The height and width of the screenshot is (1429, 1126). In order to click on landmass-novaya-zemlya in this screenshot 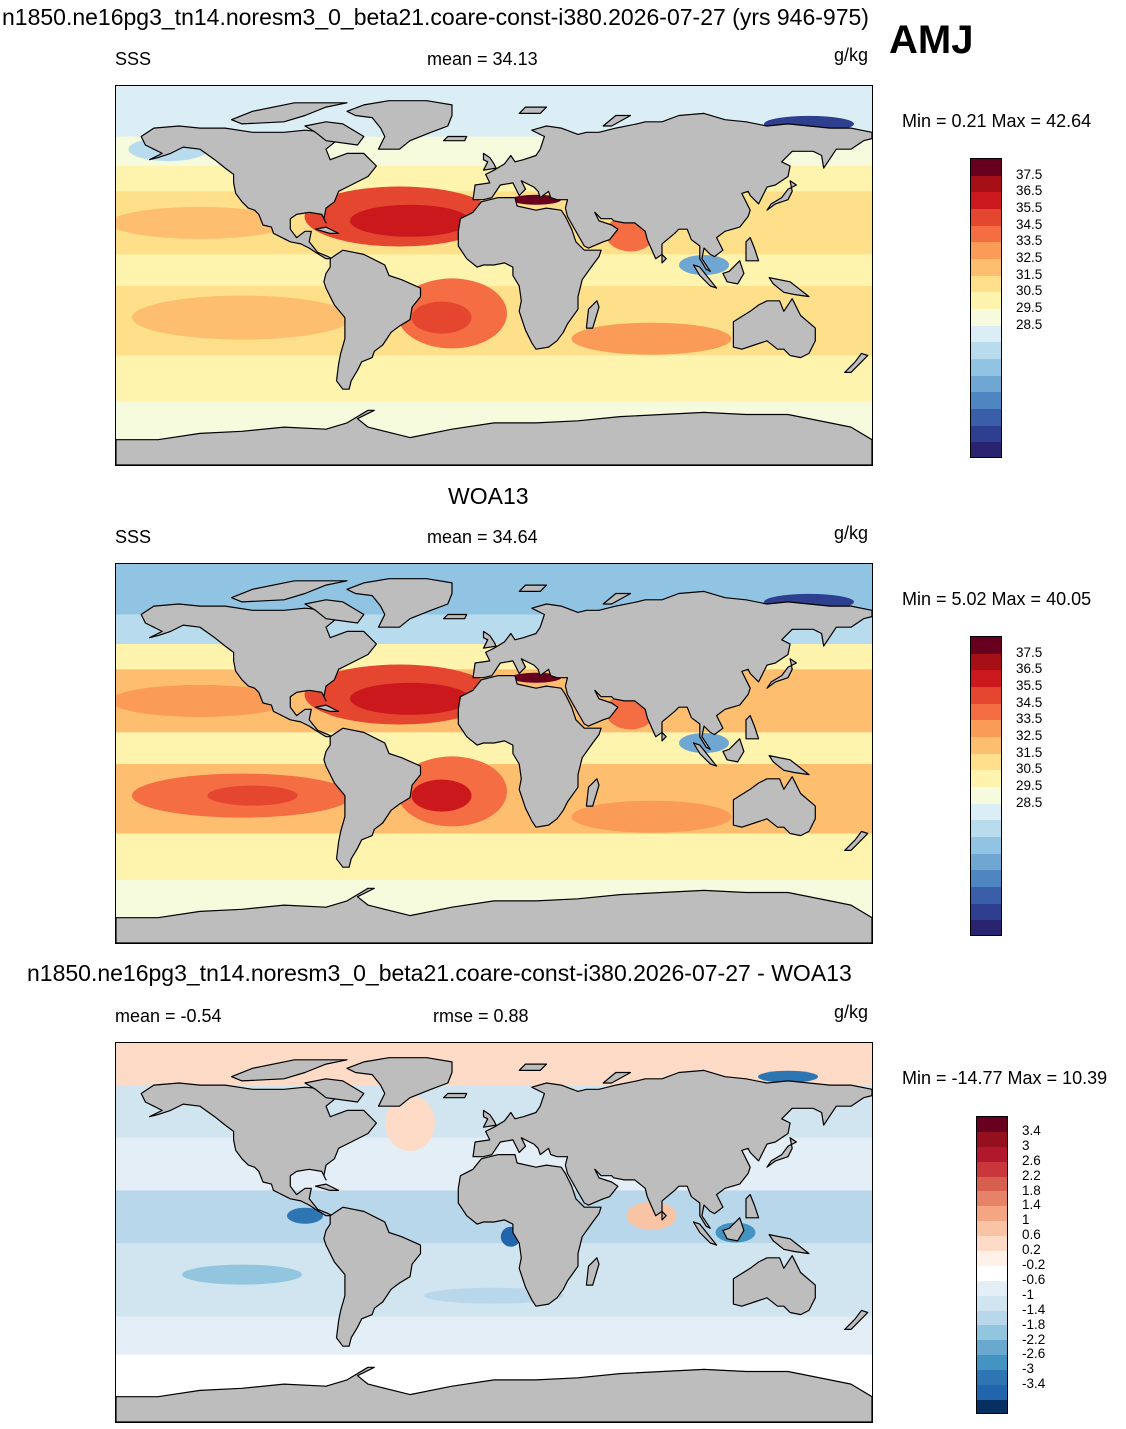, I will do `click(617, 120)`.